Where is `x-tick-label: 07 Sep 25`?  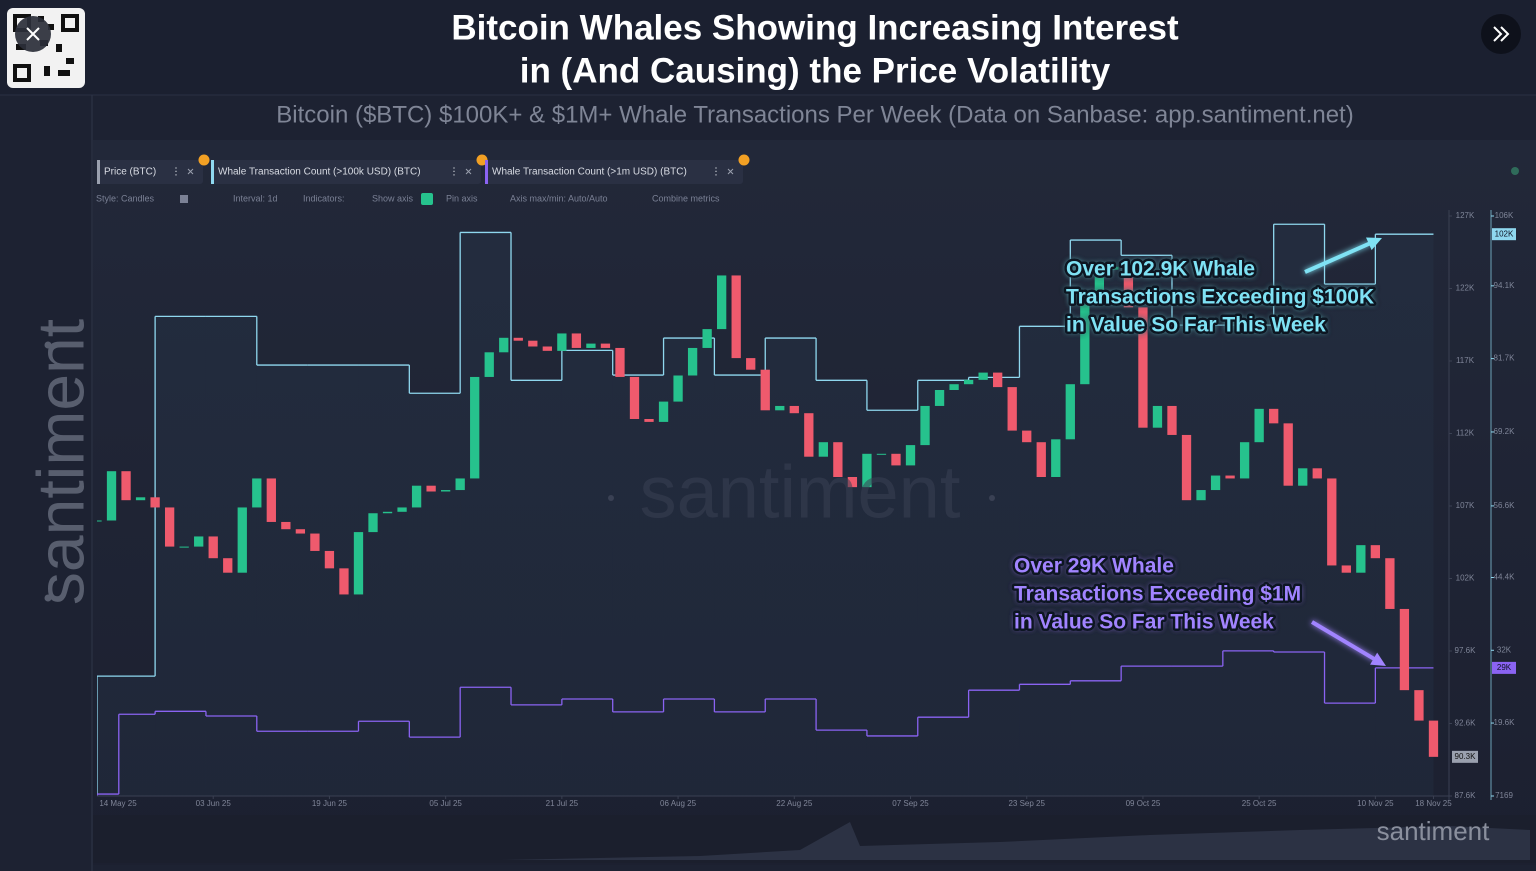
x-tick-label: 07 Sep 25 is located at coordinates (910, 803).